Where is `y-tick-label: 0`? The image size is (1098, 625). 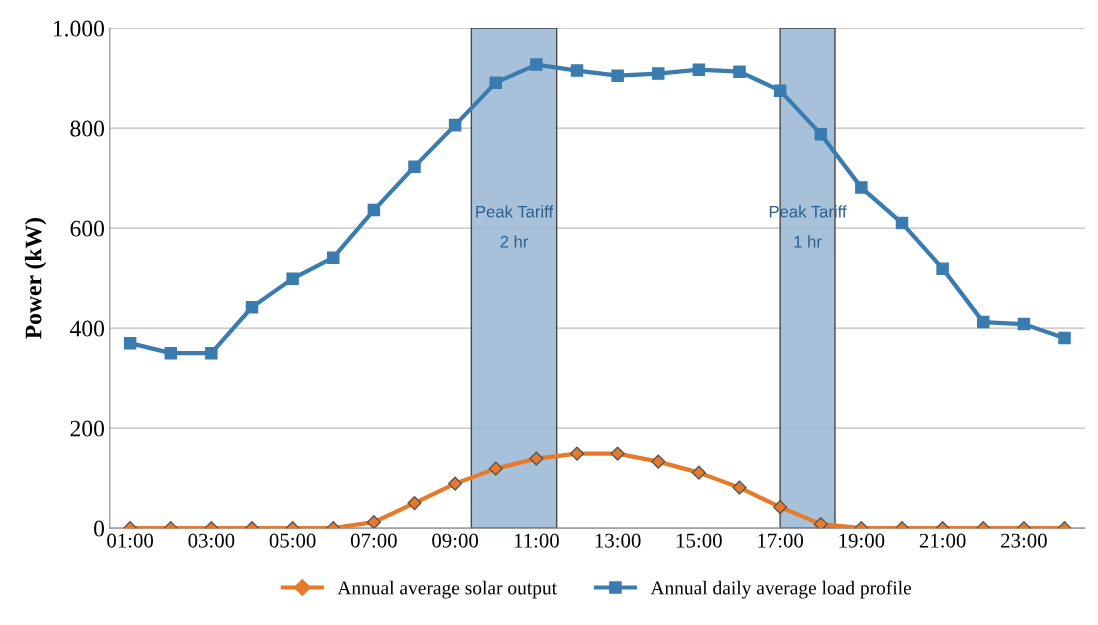 y-tick-label: 0 is located at coordinates (99, 528).